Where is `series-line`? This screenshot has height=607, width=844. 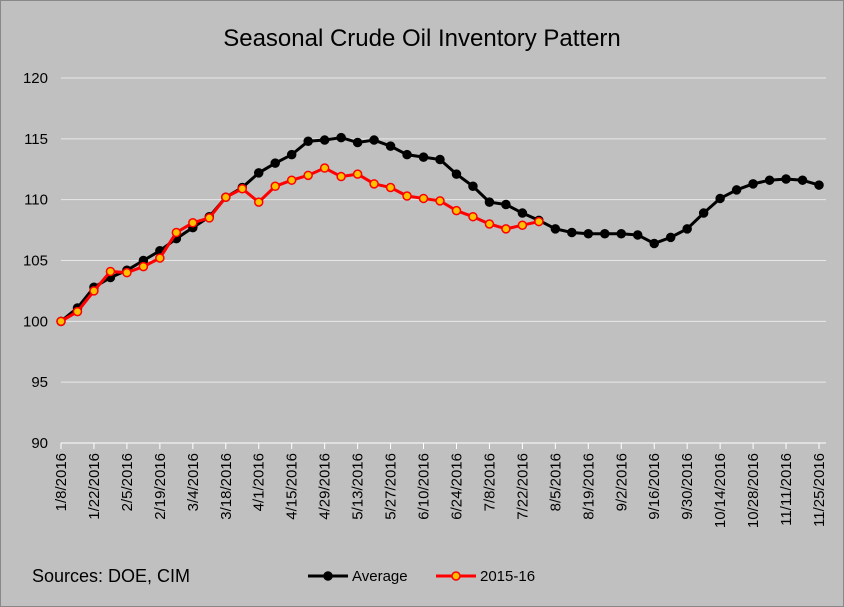 series-line is located at coordinates (300, 244).